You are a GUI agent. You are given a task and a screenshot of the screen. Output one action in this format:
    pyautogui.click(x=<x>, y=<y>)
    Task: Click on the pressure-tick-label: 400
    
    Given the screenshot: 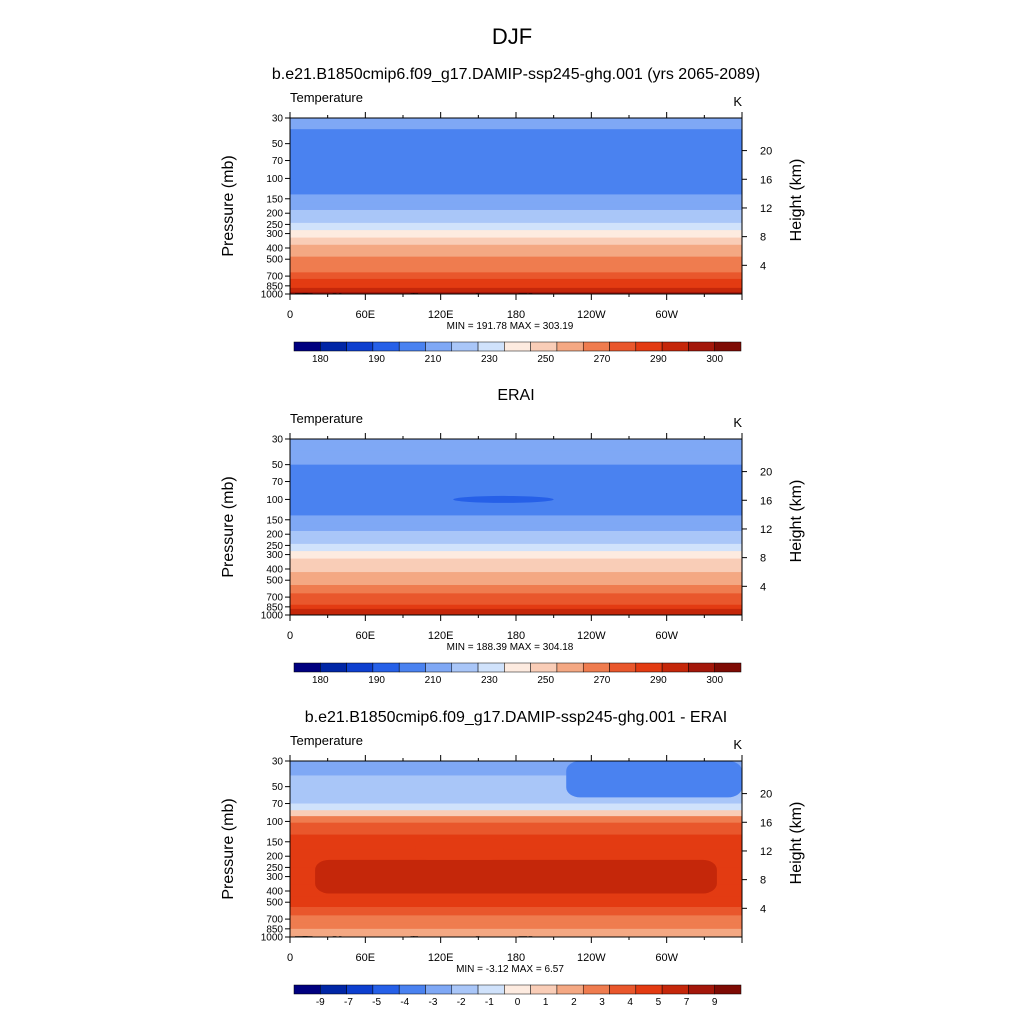 What is the action you would take?
    pyautogui.click(x=274, y=892)
    